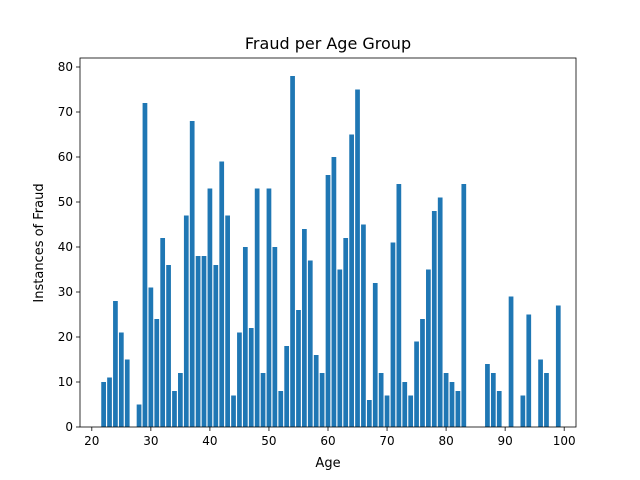 This screenshot has width=640, height=480. Describe the element at coordinates (327, 463) in the screenshot. I see `x-axis-label: Age` at that location.